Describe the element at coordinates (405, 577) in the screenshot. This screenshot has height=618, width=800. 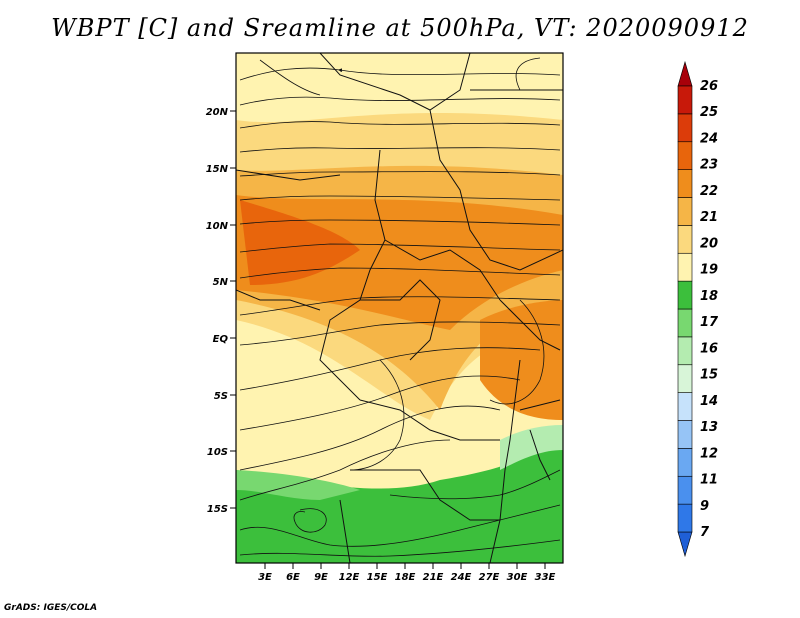
I see `lon-label: 18E` at that location.